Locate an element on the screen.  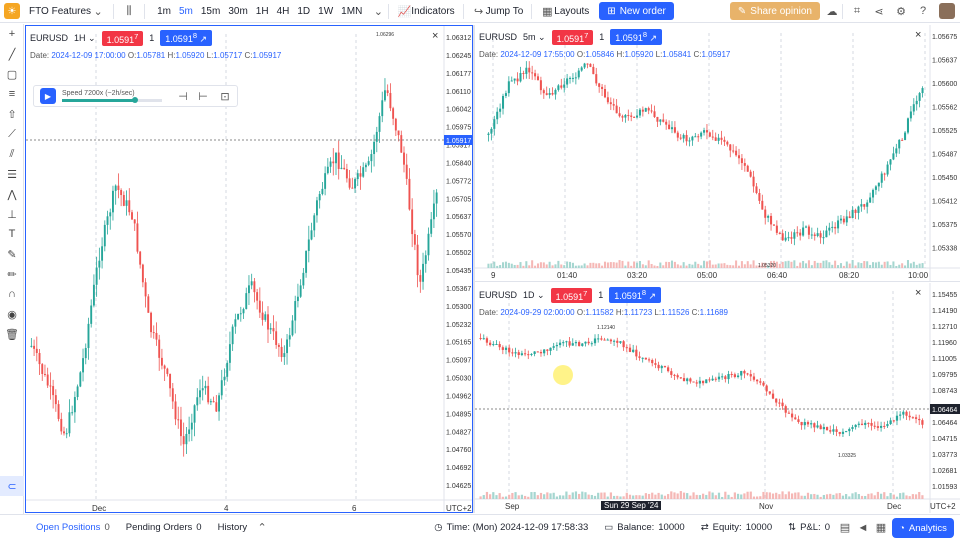
timeframe-1D: 1D is located at coordinates (304, 11).